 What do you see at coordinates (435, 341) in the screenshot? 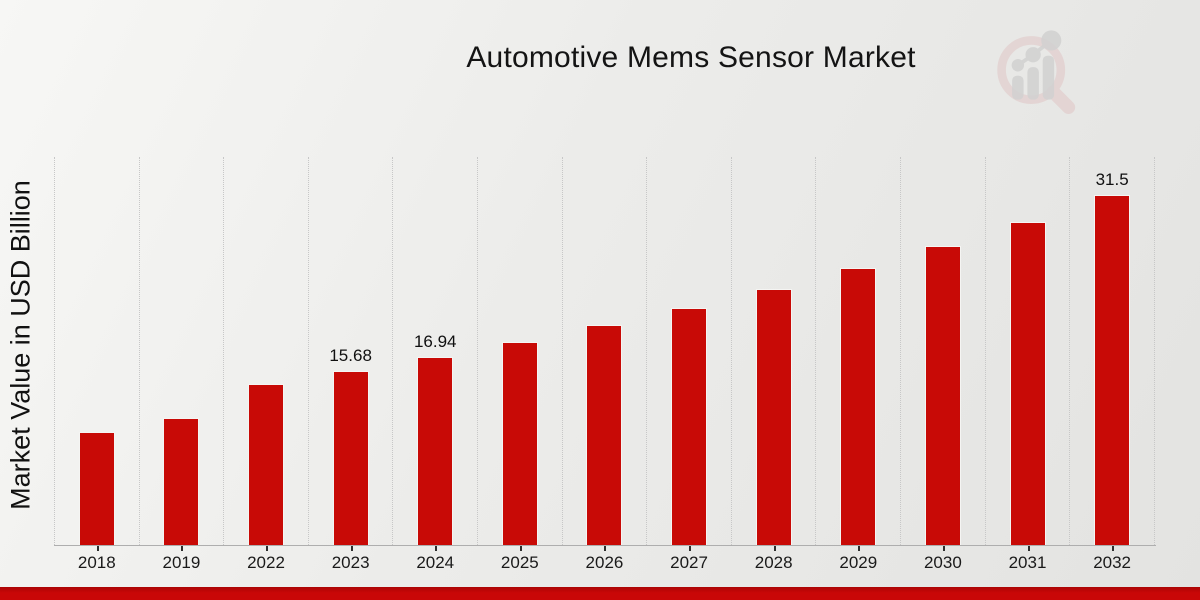
I see `bar-value-label-2024: 16.94` at bounding box center [435, 341].